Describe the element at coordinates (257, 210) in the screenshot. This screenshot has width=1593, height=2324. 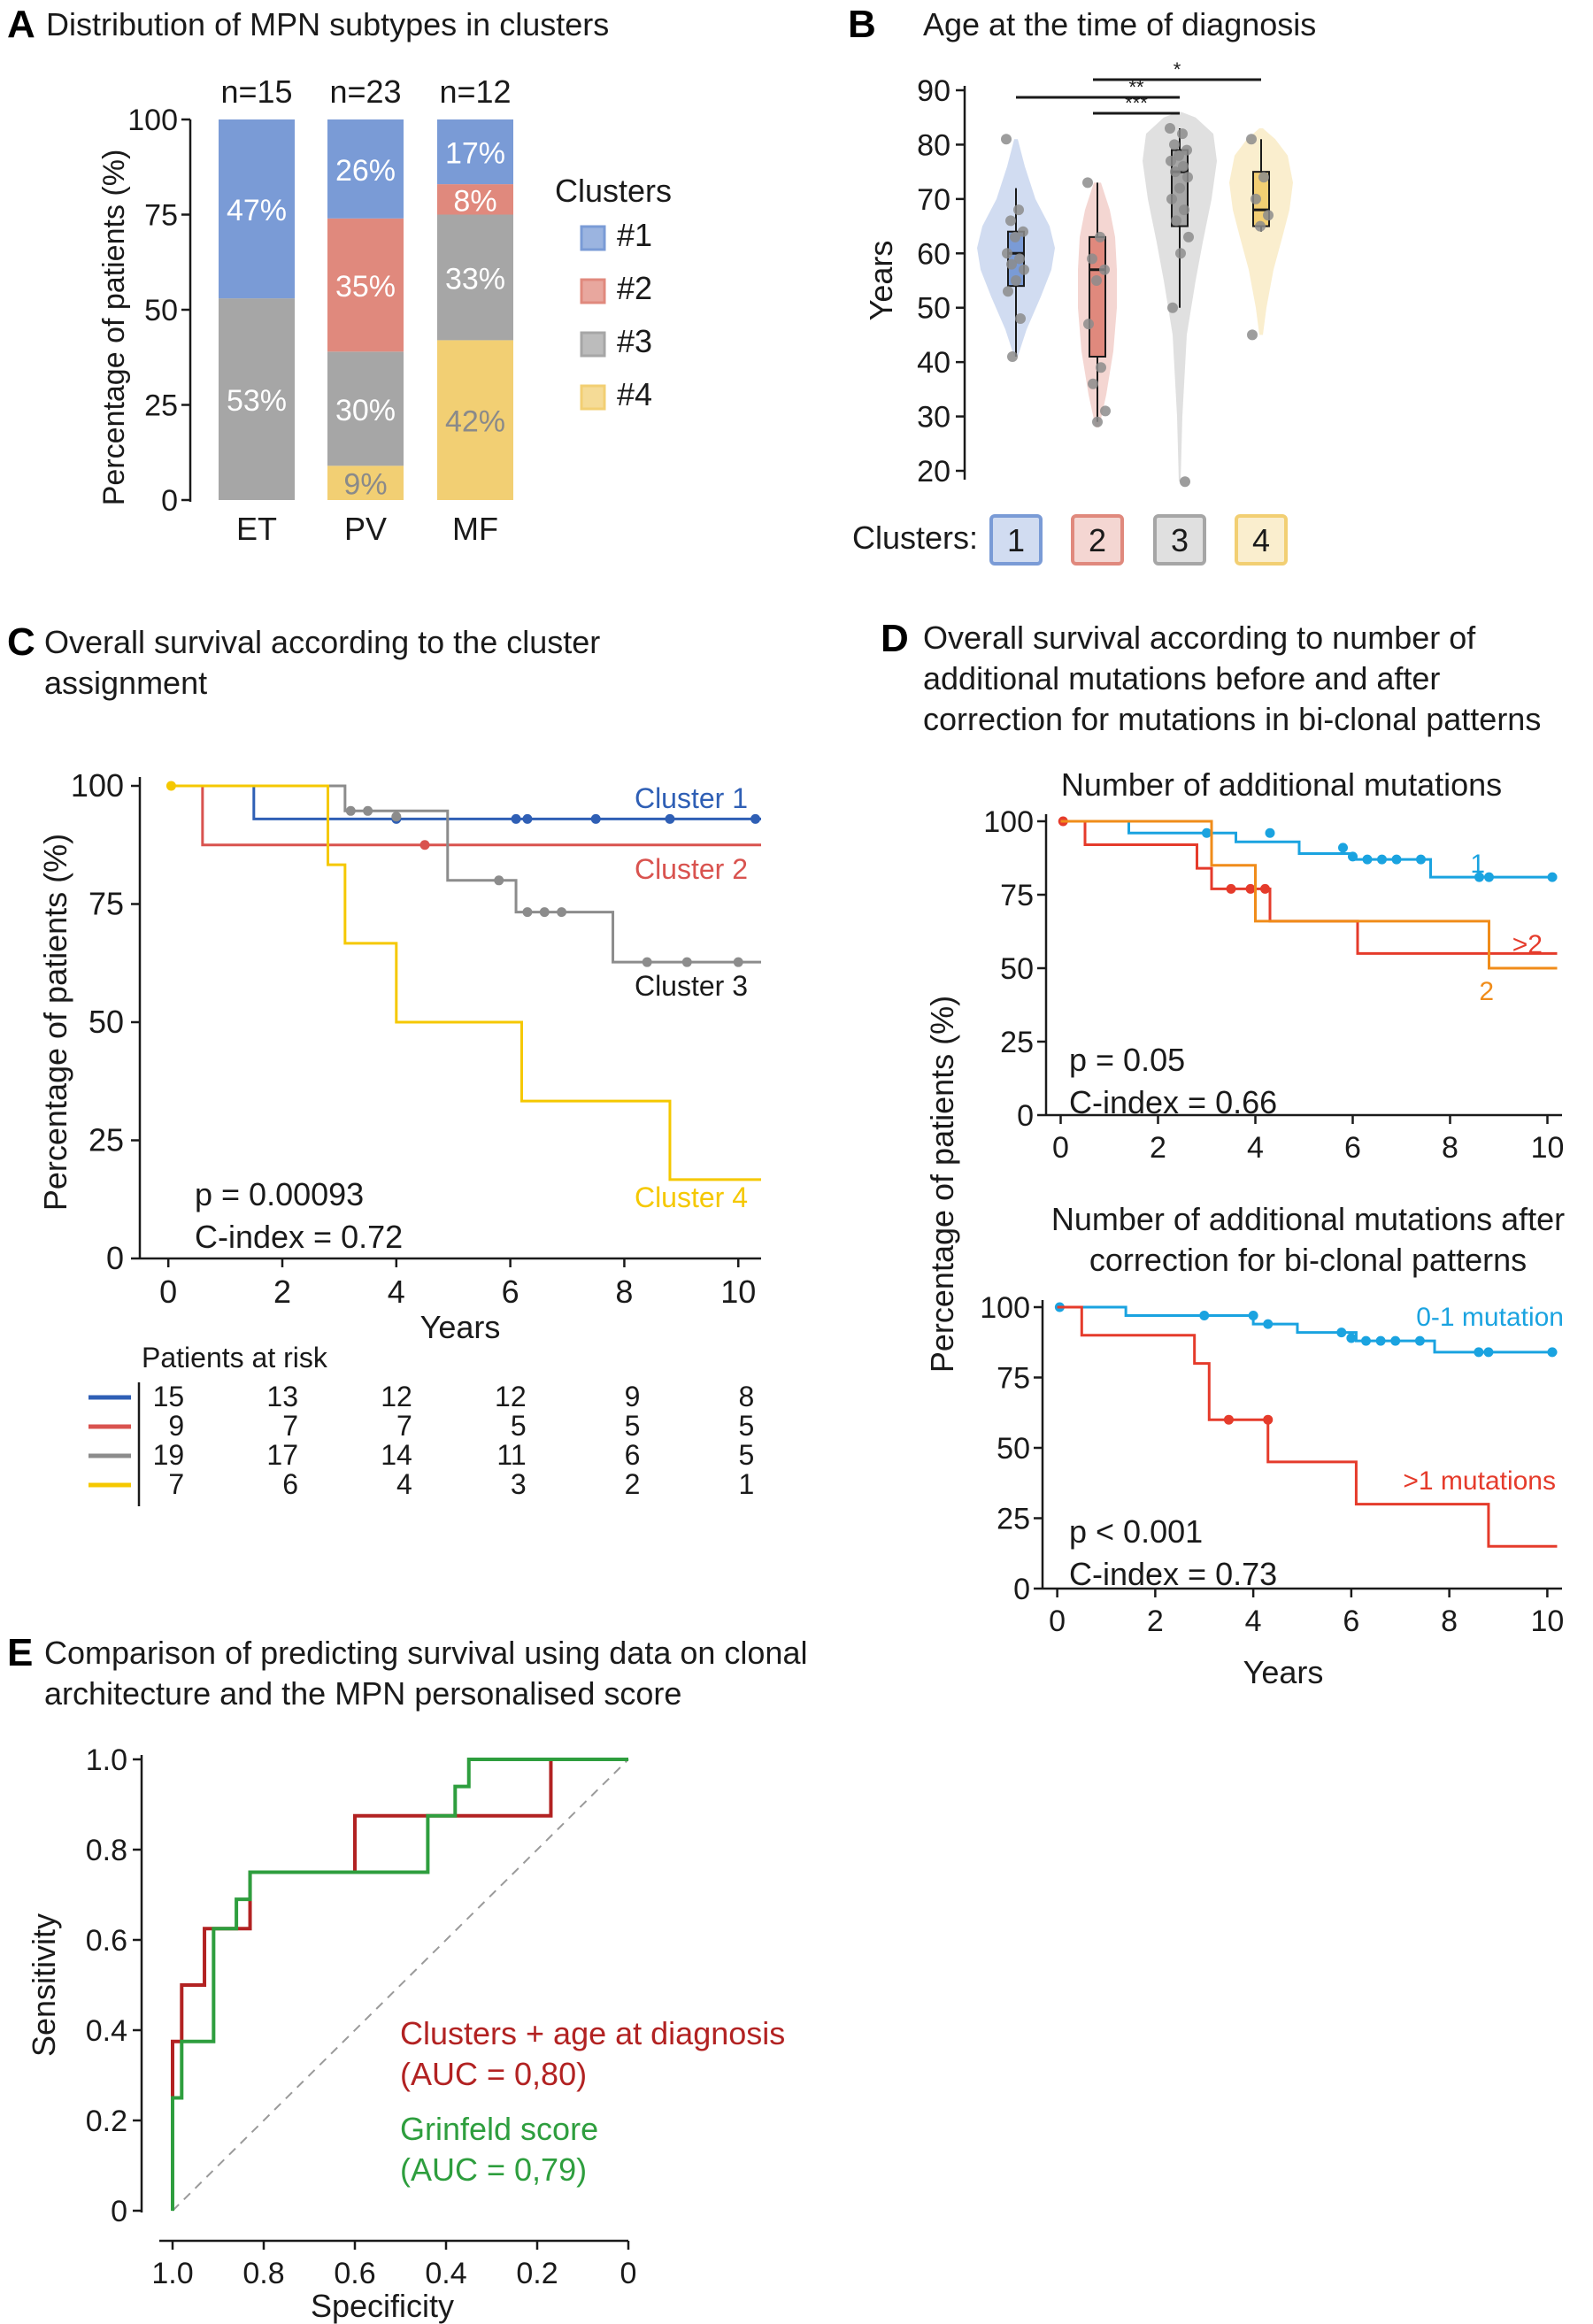
I see `a-bar-data-label: 47%` at that location.